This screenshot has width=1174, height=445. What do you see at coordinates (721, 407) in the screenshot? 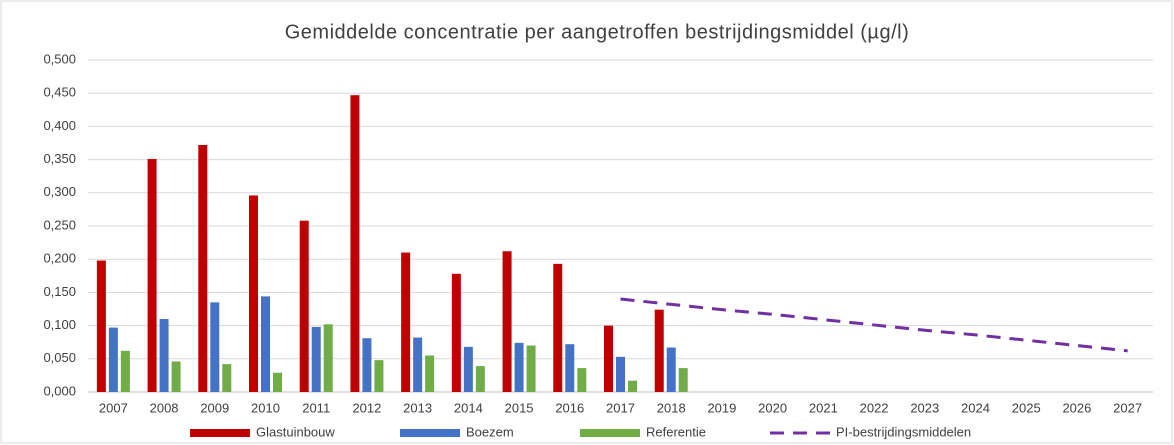
I see `x-tick-label: 2019` at bounding box center [721, 407].